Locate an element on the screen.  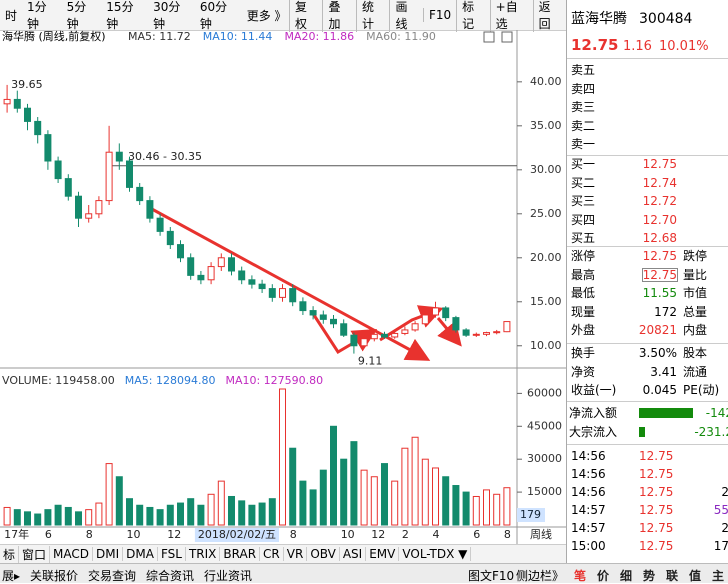
toolbar-button: F10 is located at coordinates (439, 15).